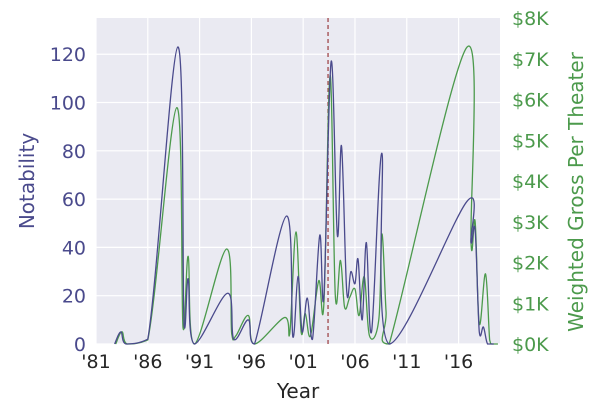  What do you see at coordinates (199, 362) in the screenshot?
I see `x-tick-label: '91` at bounding box center [199, 362].